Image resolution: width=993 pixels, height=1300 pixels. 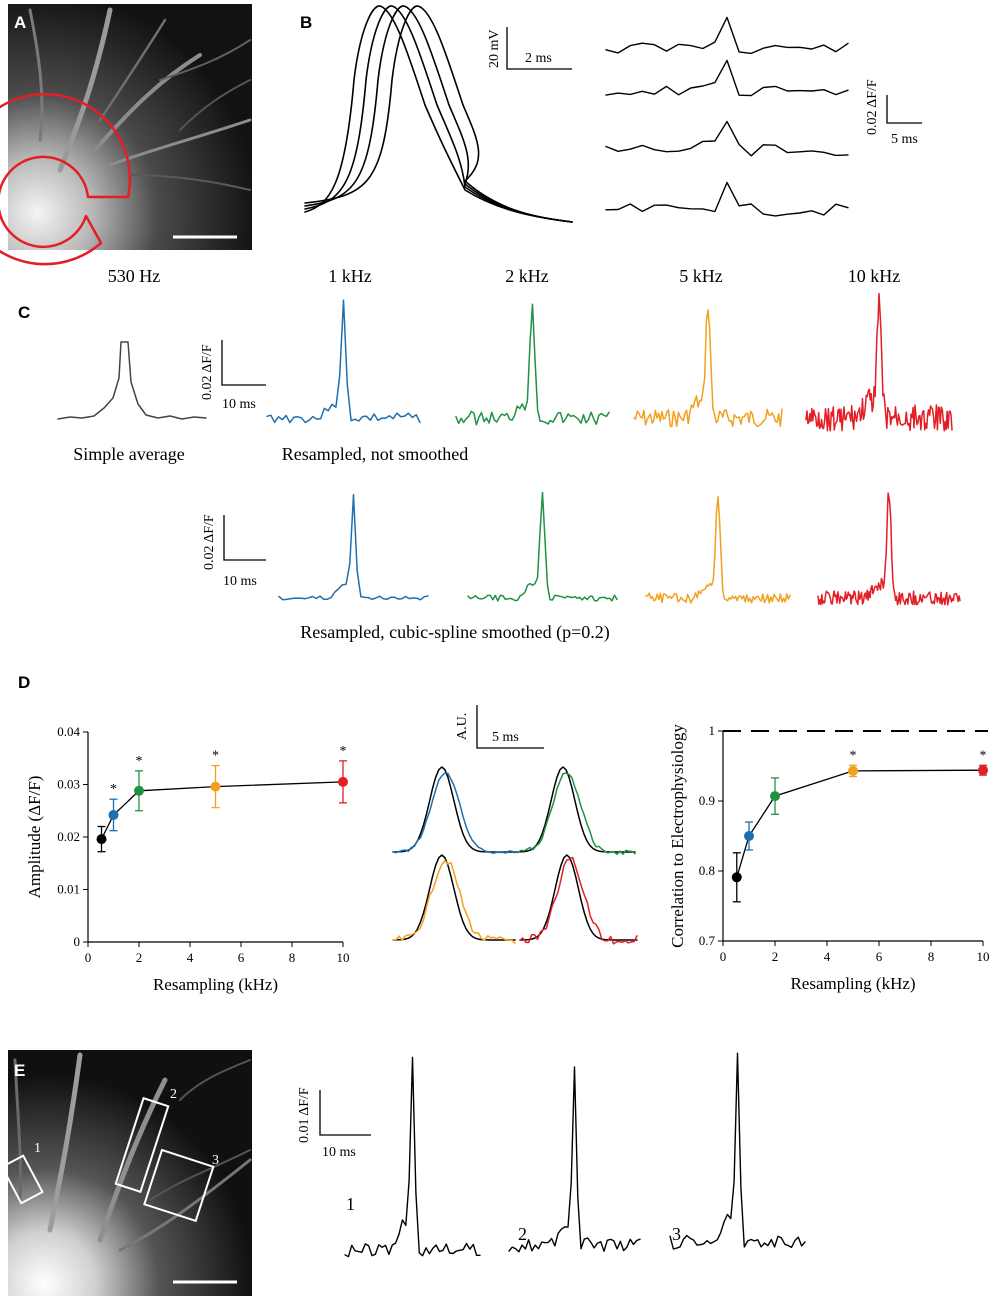 I want to click on scale-label-e-ms: 10 ms, so click(x=339, y=1152).